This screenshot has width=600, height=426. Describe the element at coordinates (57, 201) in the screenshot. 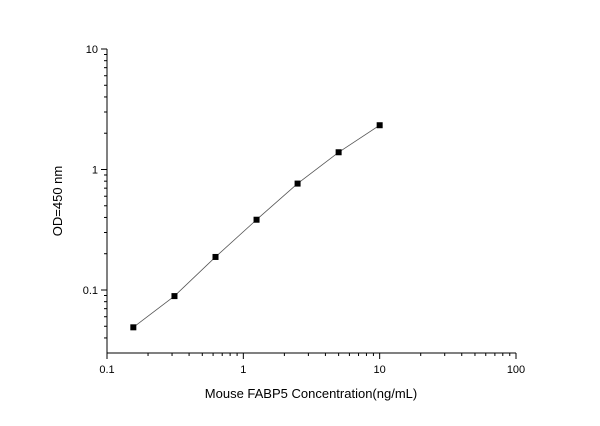

I see `y-axis-title: OD=450 nm` at that location.